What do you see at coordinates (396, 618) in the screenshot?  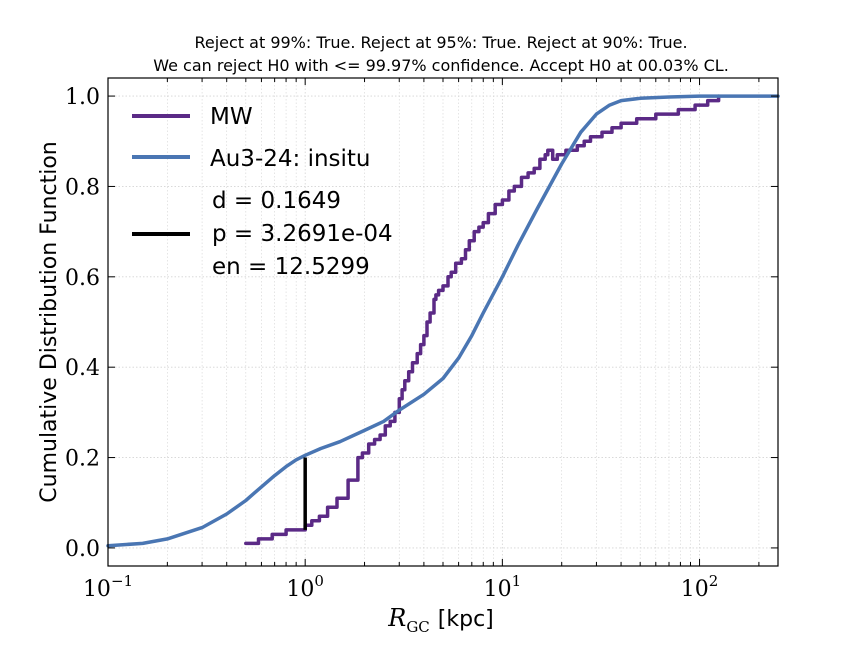 I see `x-axis-label-symbol: R` at bounding box center [396, 618].